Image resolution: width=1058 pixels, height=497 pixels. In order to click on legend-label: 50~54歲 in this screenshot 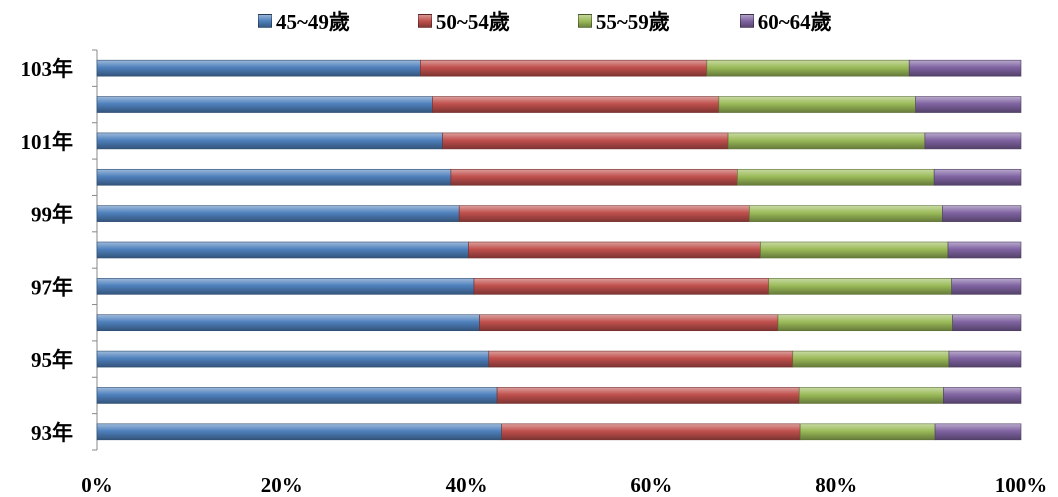, I will do `click(472, 22)`.